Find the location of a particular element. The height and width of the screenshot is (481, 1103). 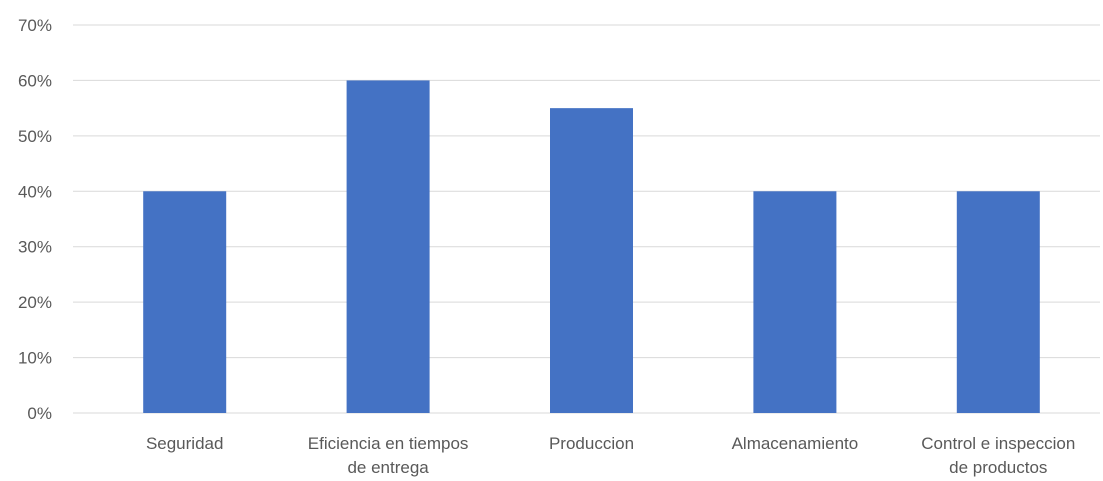

y-tick-label: 50% is located at coordinates (35, 136).